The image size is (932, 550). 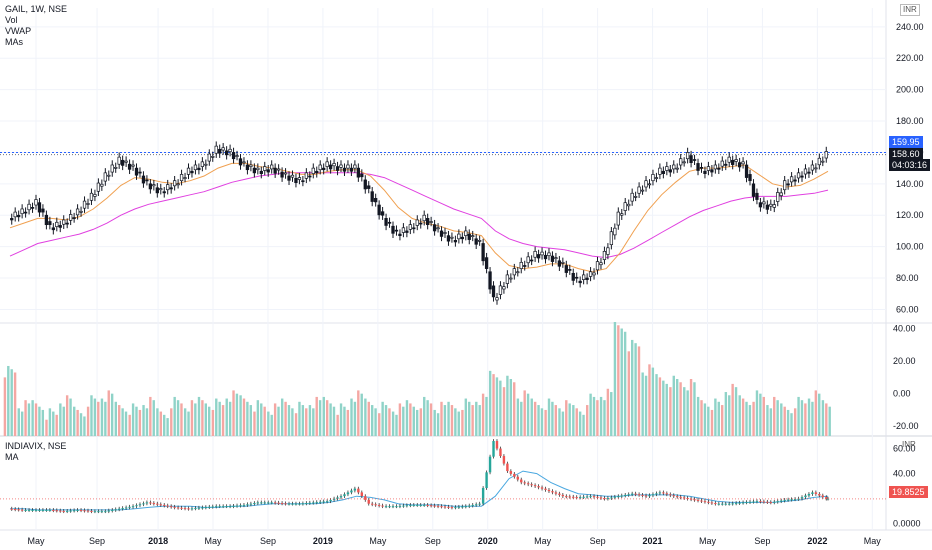 What do you see at coordinates (36, 446) in the screenshot?
I see `vix-title: INDIAVIX, NSE` at bounding box center [36, 446].